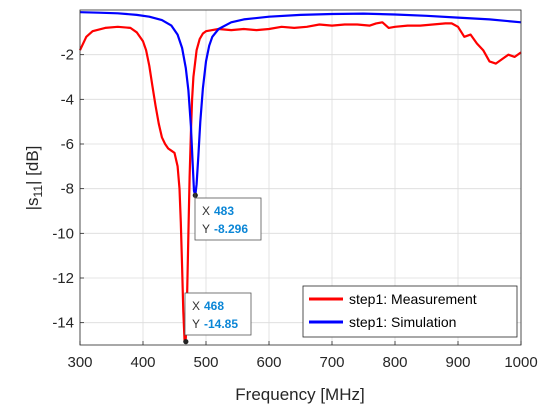 This screenshot has height=418, width=550. Describe the element at coordinates (214, 306) in the screenshot. I see `datatip-measurement-x-value: 468` at that location.